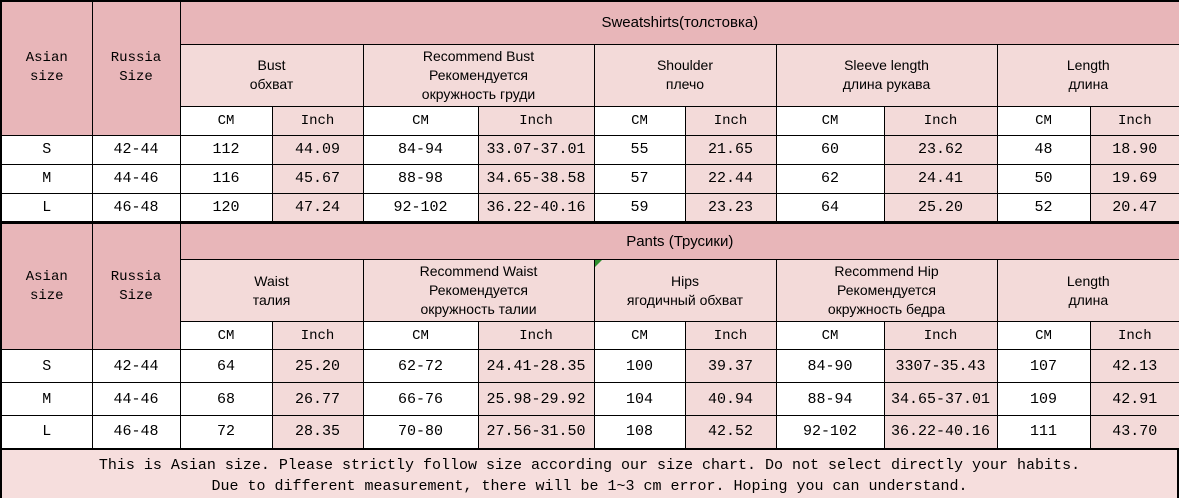 The height and width of the screenshot is (498, 1179). I want to click on value-cell-cm: 64, so click(226, 366).